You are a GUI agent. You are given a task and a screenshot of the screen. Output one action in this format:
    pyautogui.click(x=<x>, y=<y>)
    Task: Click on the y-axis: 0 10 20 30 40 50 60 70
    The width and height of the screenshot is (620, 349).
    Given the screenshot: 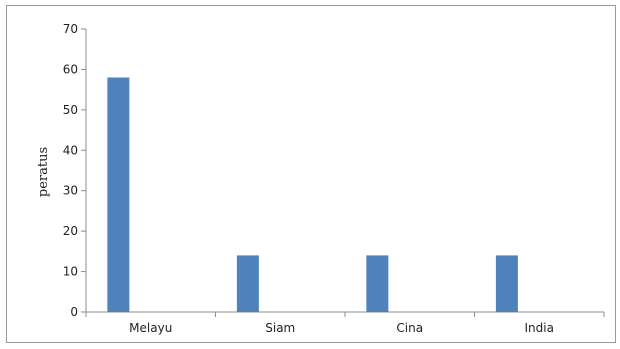 What is the action you would take?
    pyautogui.click(x=75, y=170)
    